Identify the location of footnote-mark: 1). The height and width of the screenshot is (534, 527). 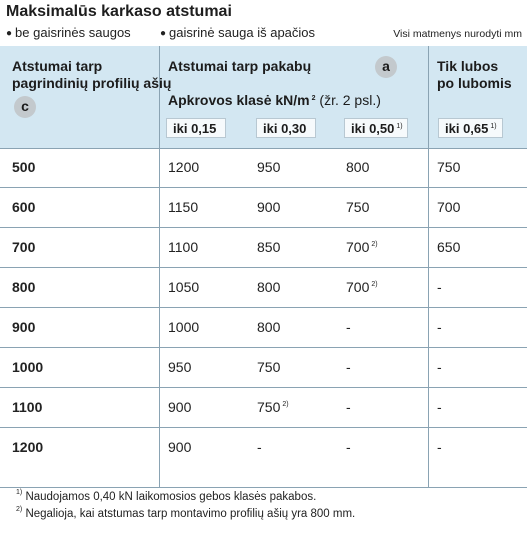
(19, 492).